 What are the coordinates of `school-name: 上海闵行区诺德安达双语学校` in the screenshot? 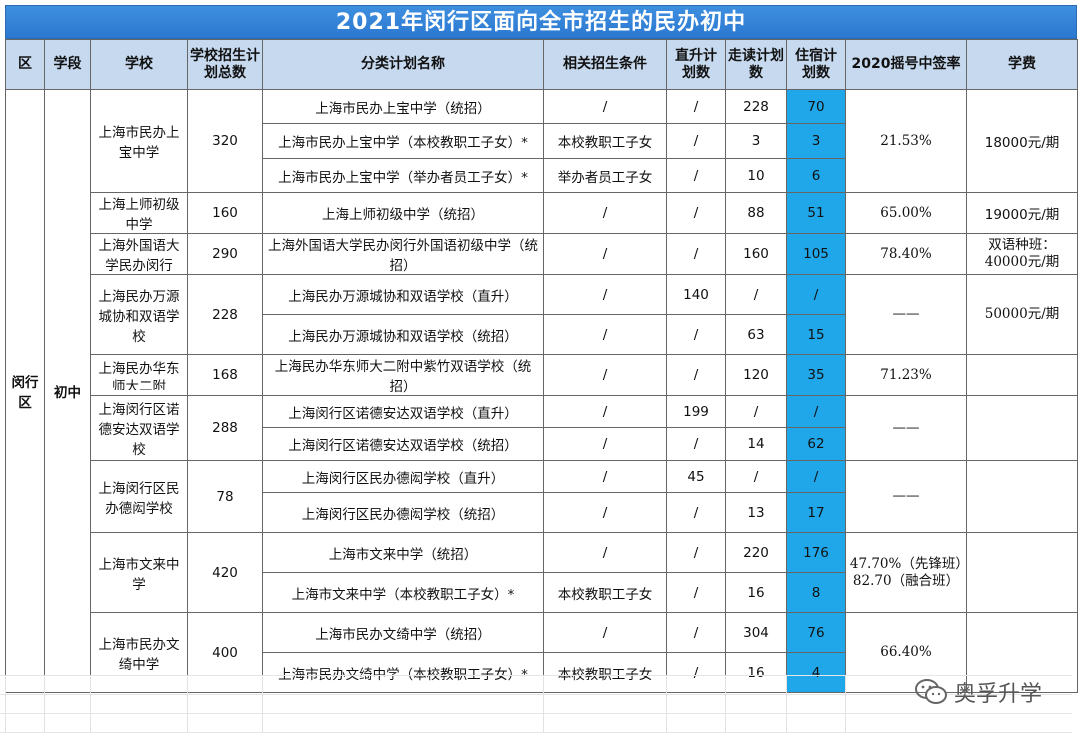 It's located at (139, 428).